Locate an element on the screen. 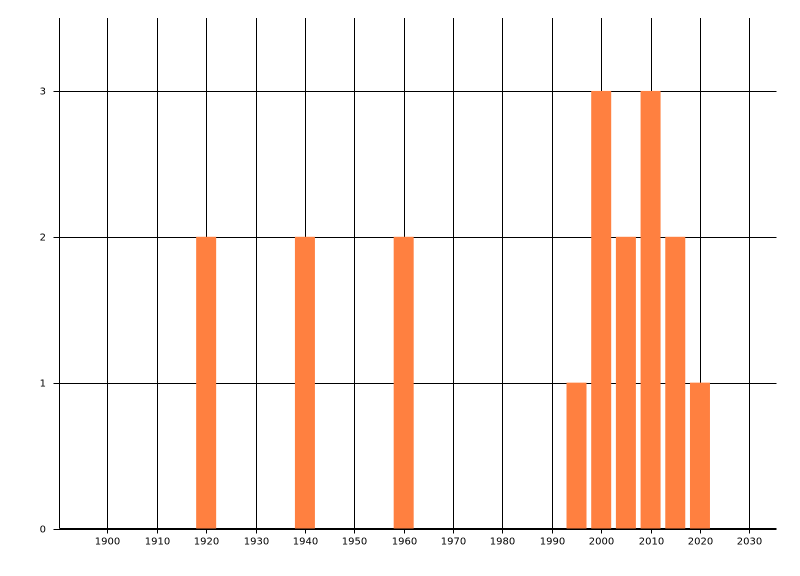 Image resolution: width=800 pixels, height=576 pixels. x-tick-label: 2030 is located at coordinates (749, 542).